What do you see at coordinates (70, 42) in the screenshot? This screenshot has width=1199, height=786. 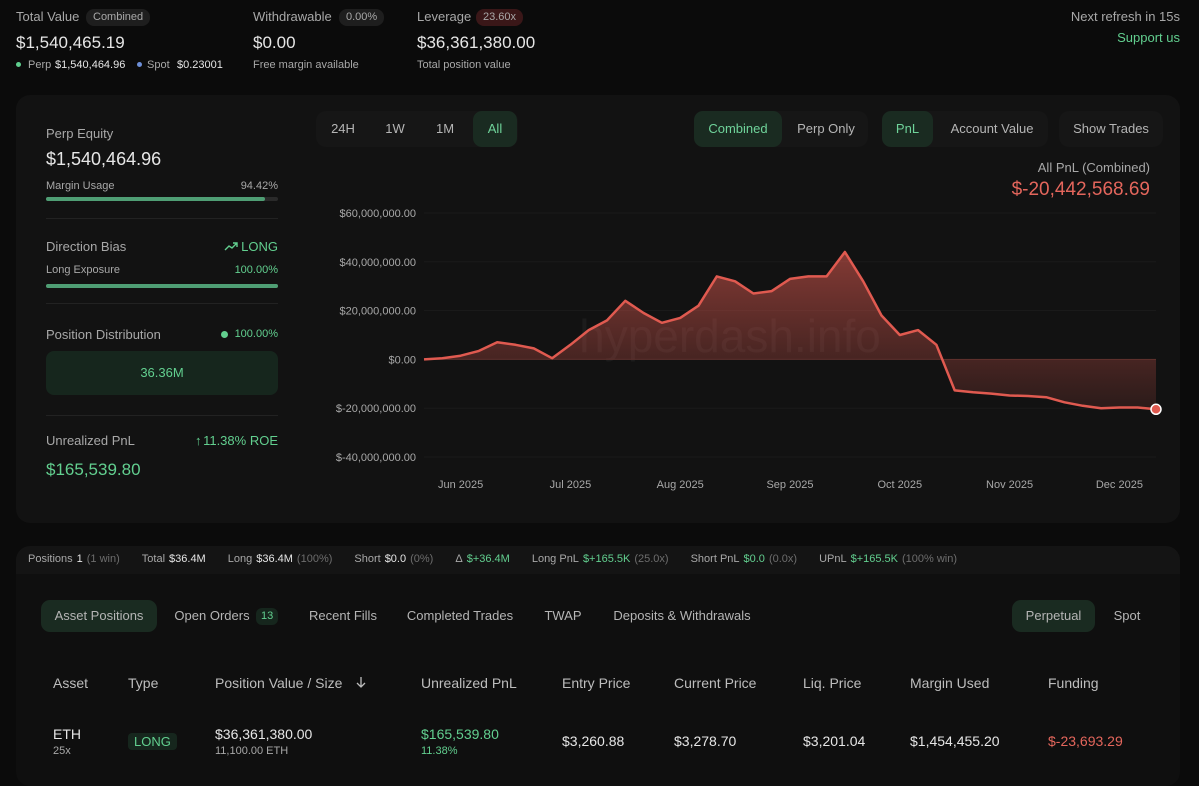 I see `value: $1,540,465.19` at bounding box center [70, 42].